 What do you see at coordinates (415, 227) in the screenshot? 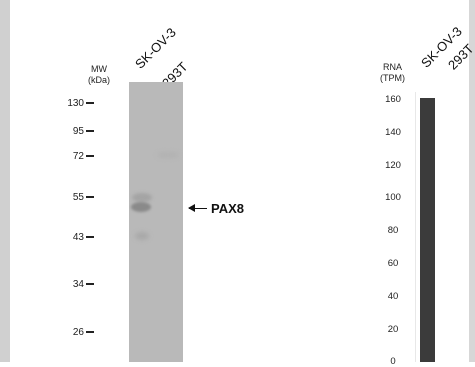
I see `rna-axis-guide` at bounding box center [415, 227].